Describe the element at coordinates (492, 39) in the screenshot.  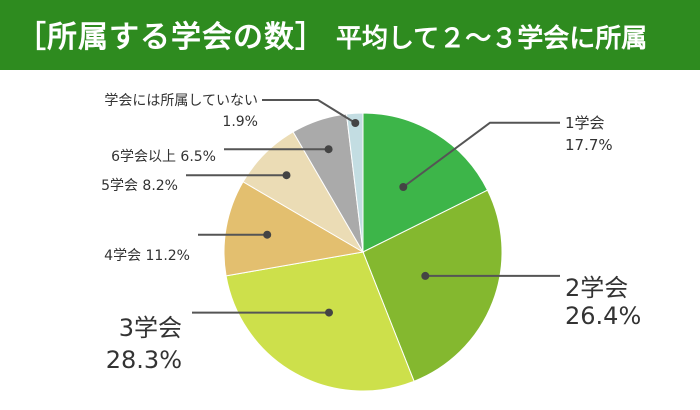
I see `chart-subtitle: 平均して２～３学会に所属` at that location.